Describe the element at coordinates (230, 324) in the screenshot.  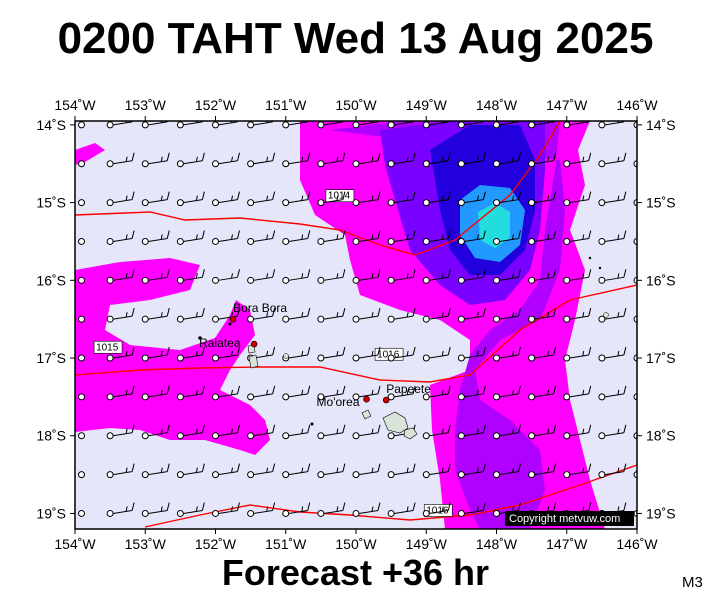
I see `island-tupai` at that location.